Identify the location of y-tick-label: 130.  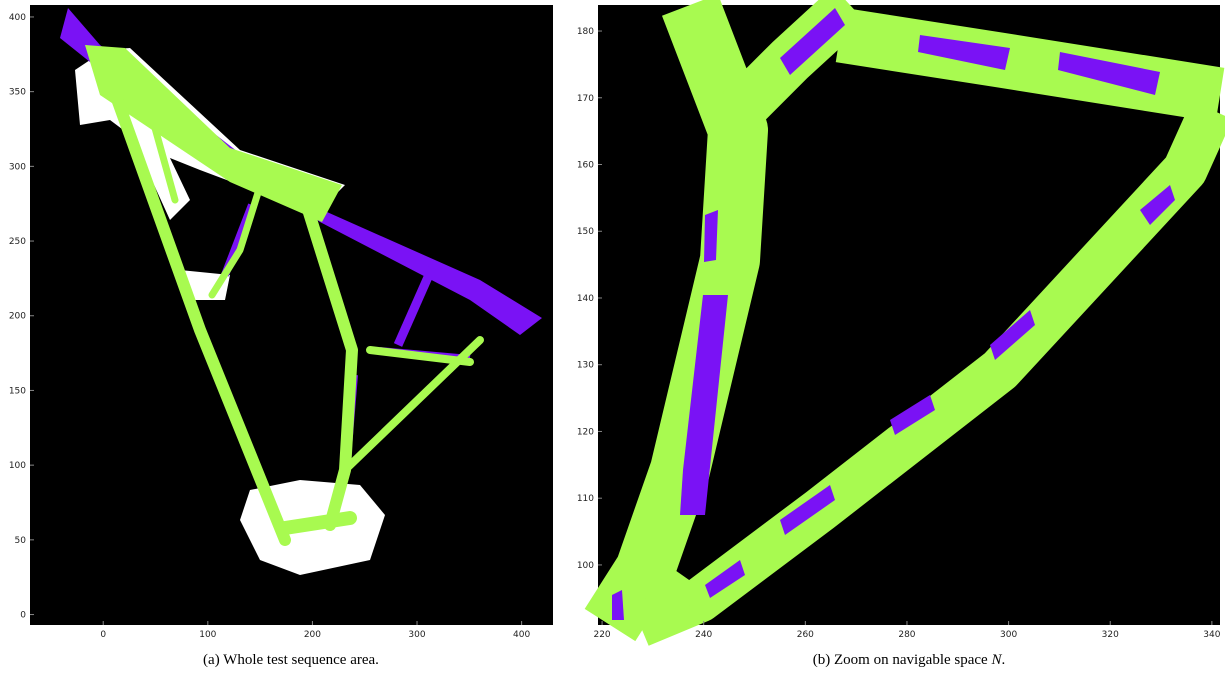
(585, 366).